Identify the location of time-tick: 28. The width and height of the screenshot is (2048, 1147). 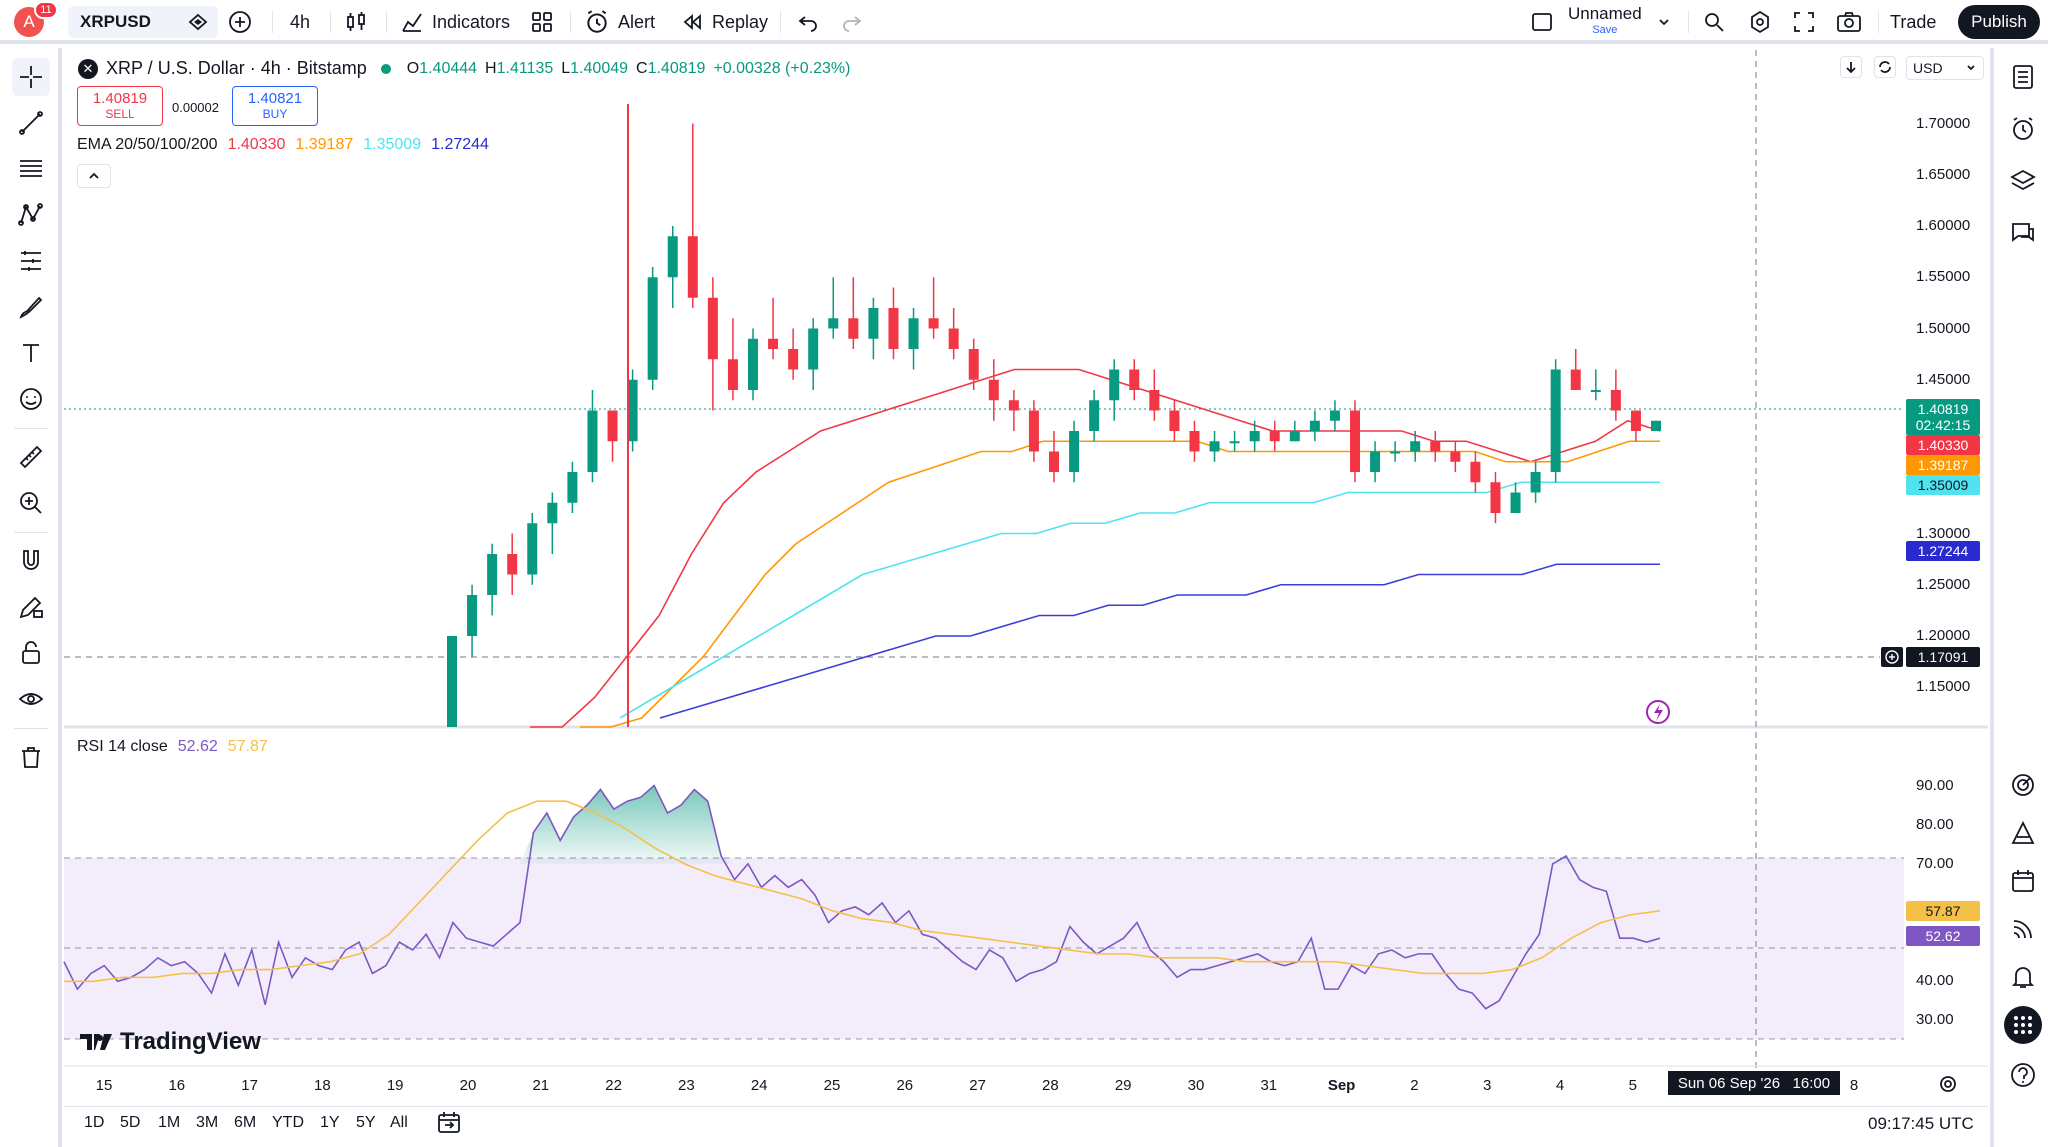
(1050, 1085).